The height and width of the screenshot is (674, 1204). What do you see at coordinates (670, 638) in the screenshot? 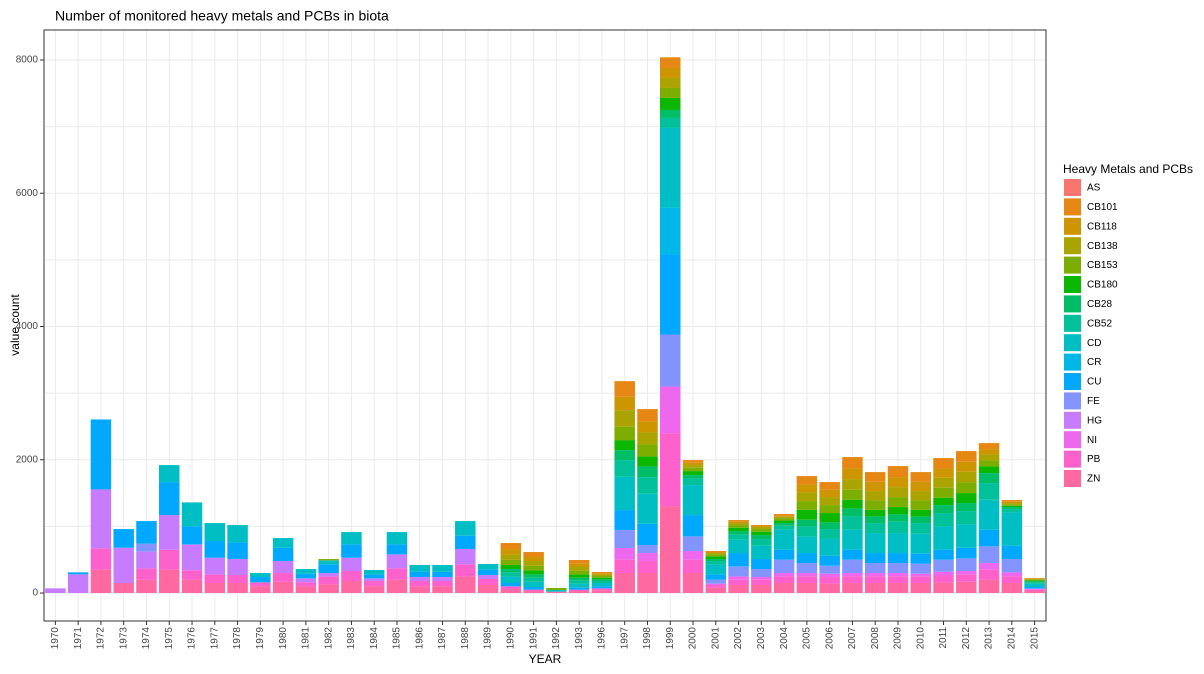
I see `x-tick-label: 1999` at bounding box center [670, 638].